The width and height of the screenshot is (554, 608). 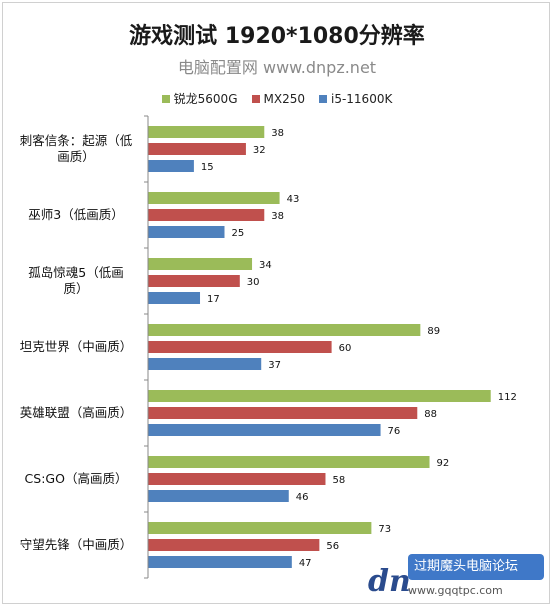 What do you see at coordinates (507, 397) in the screenshot?
I see `value-label-4-series-0: 112` at bounding box center [507, 397].